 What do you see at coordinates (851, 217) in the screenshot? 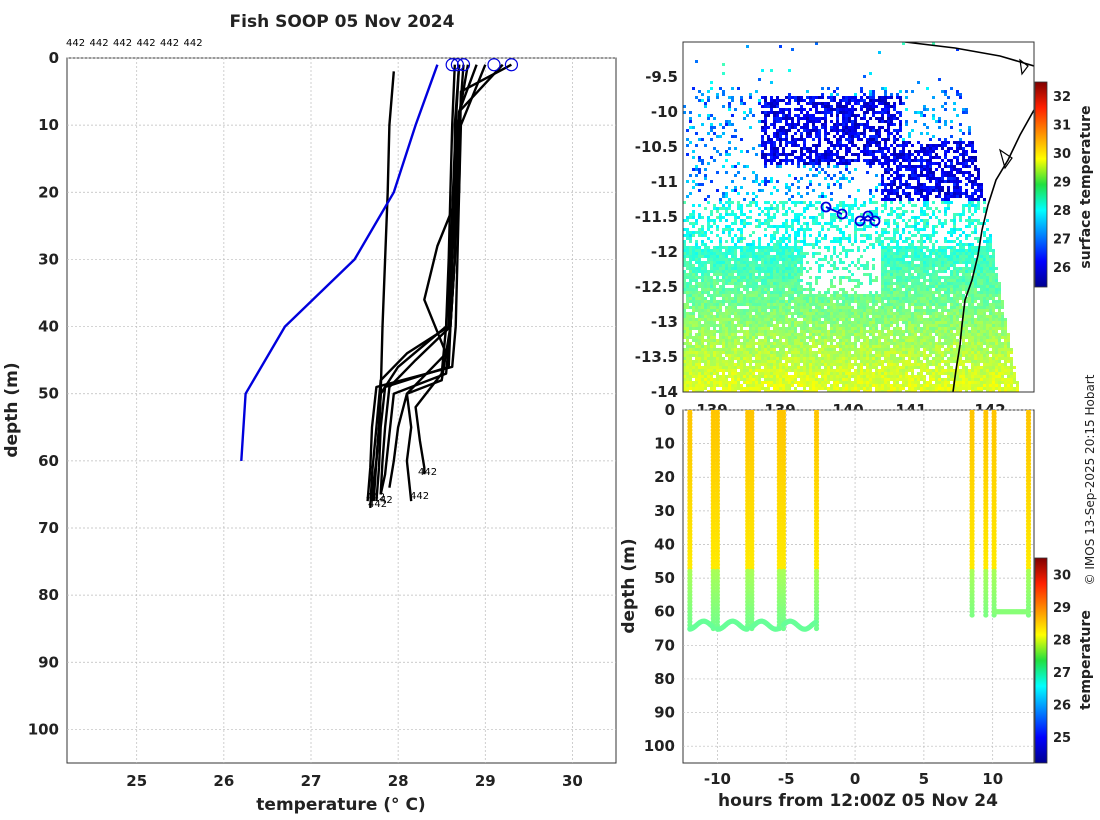
I see `sst-heatmap` at bounding box center [851, 217].